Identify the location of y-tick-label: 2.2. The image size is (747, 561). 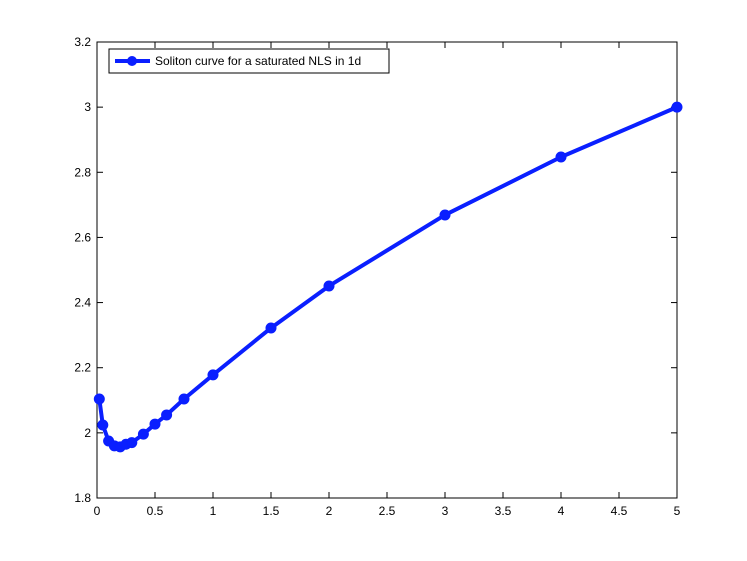
(82, 368).